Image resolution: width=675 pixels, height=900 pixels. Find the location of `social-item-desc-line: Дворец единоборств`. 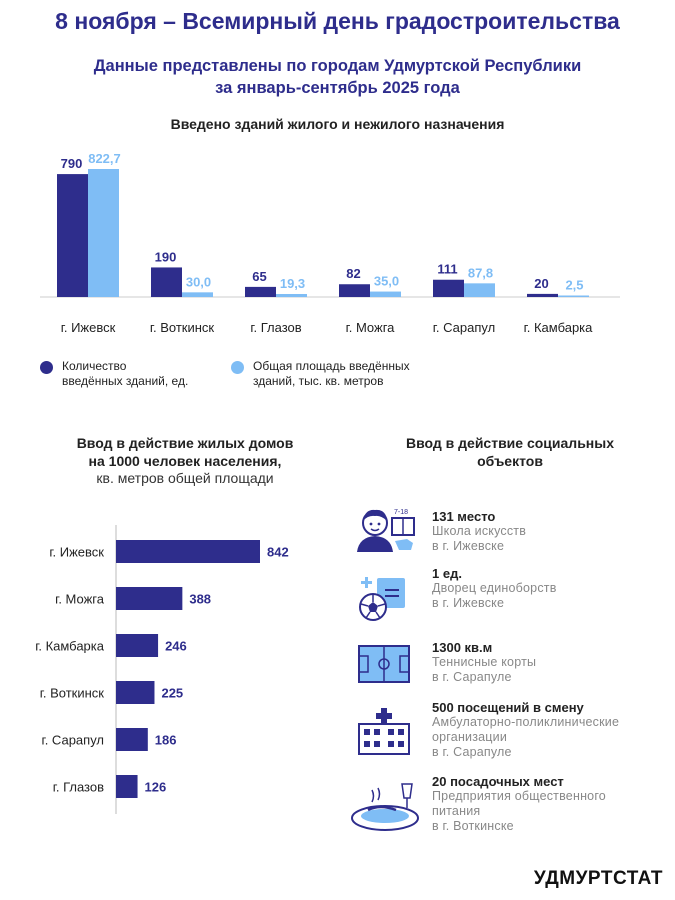

social-item-desc-line: Дворец единоборств is located at coordinates (494, 588).